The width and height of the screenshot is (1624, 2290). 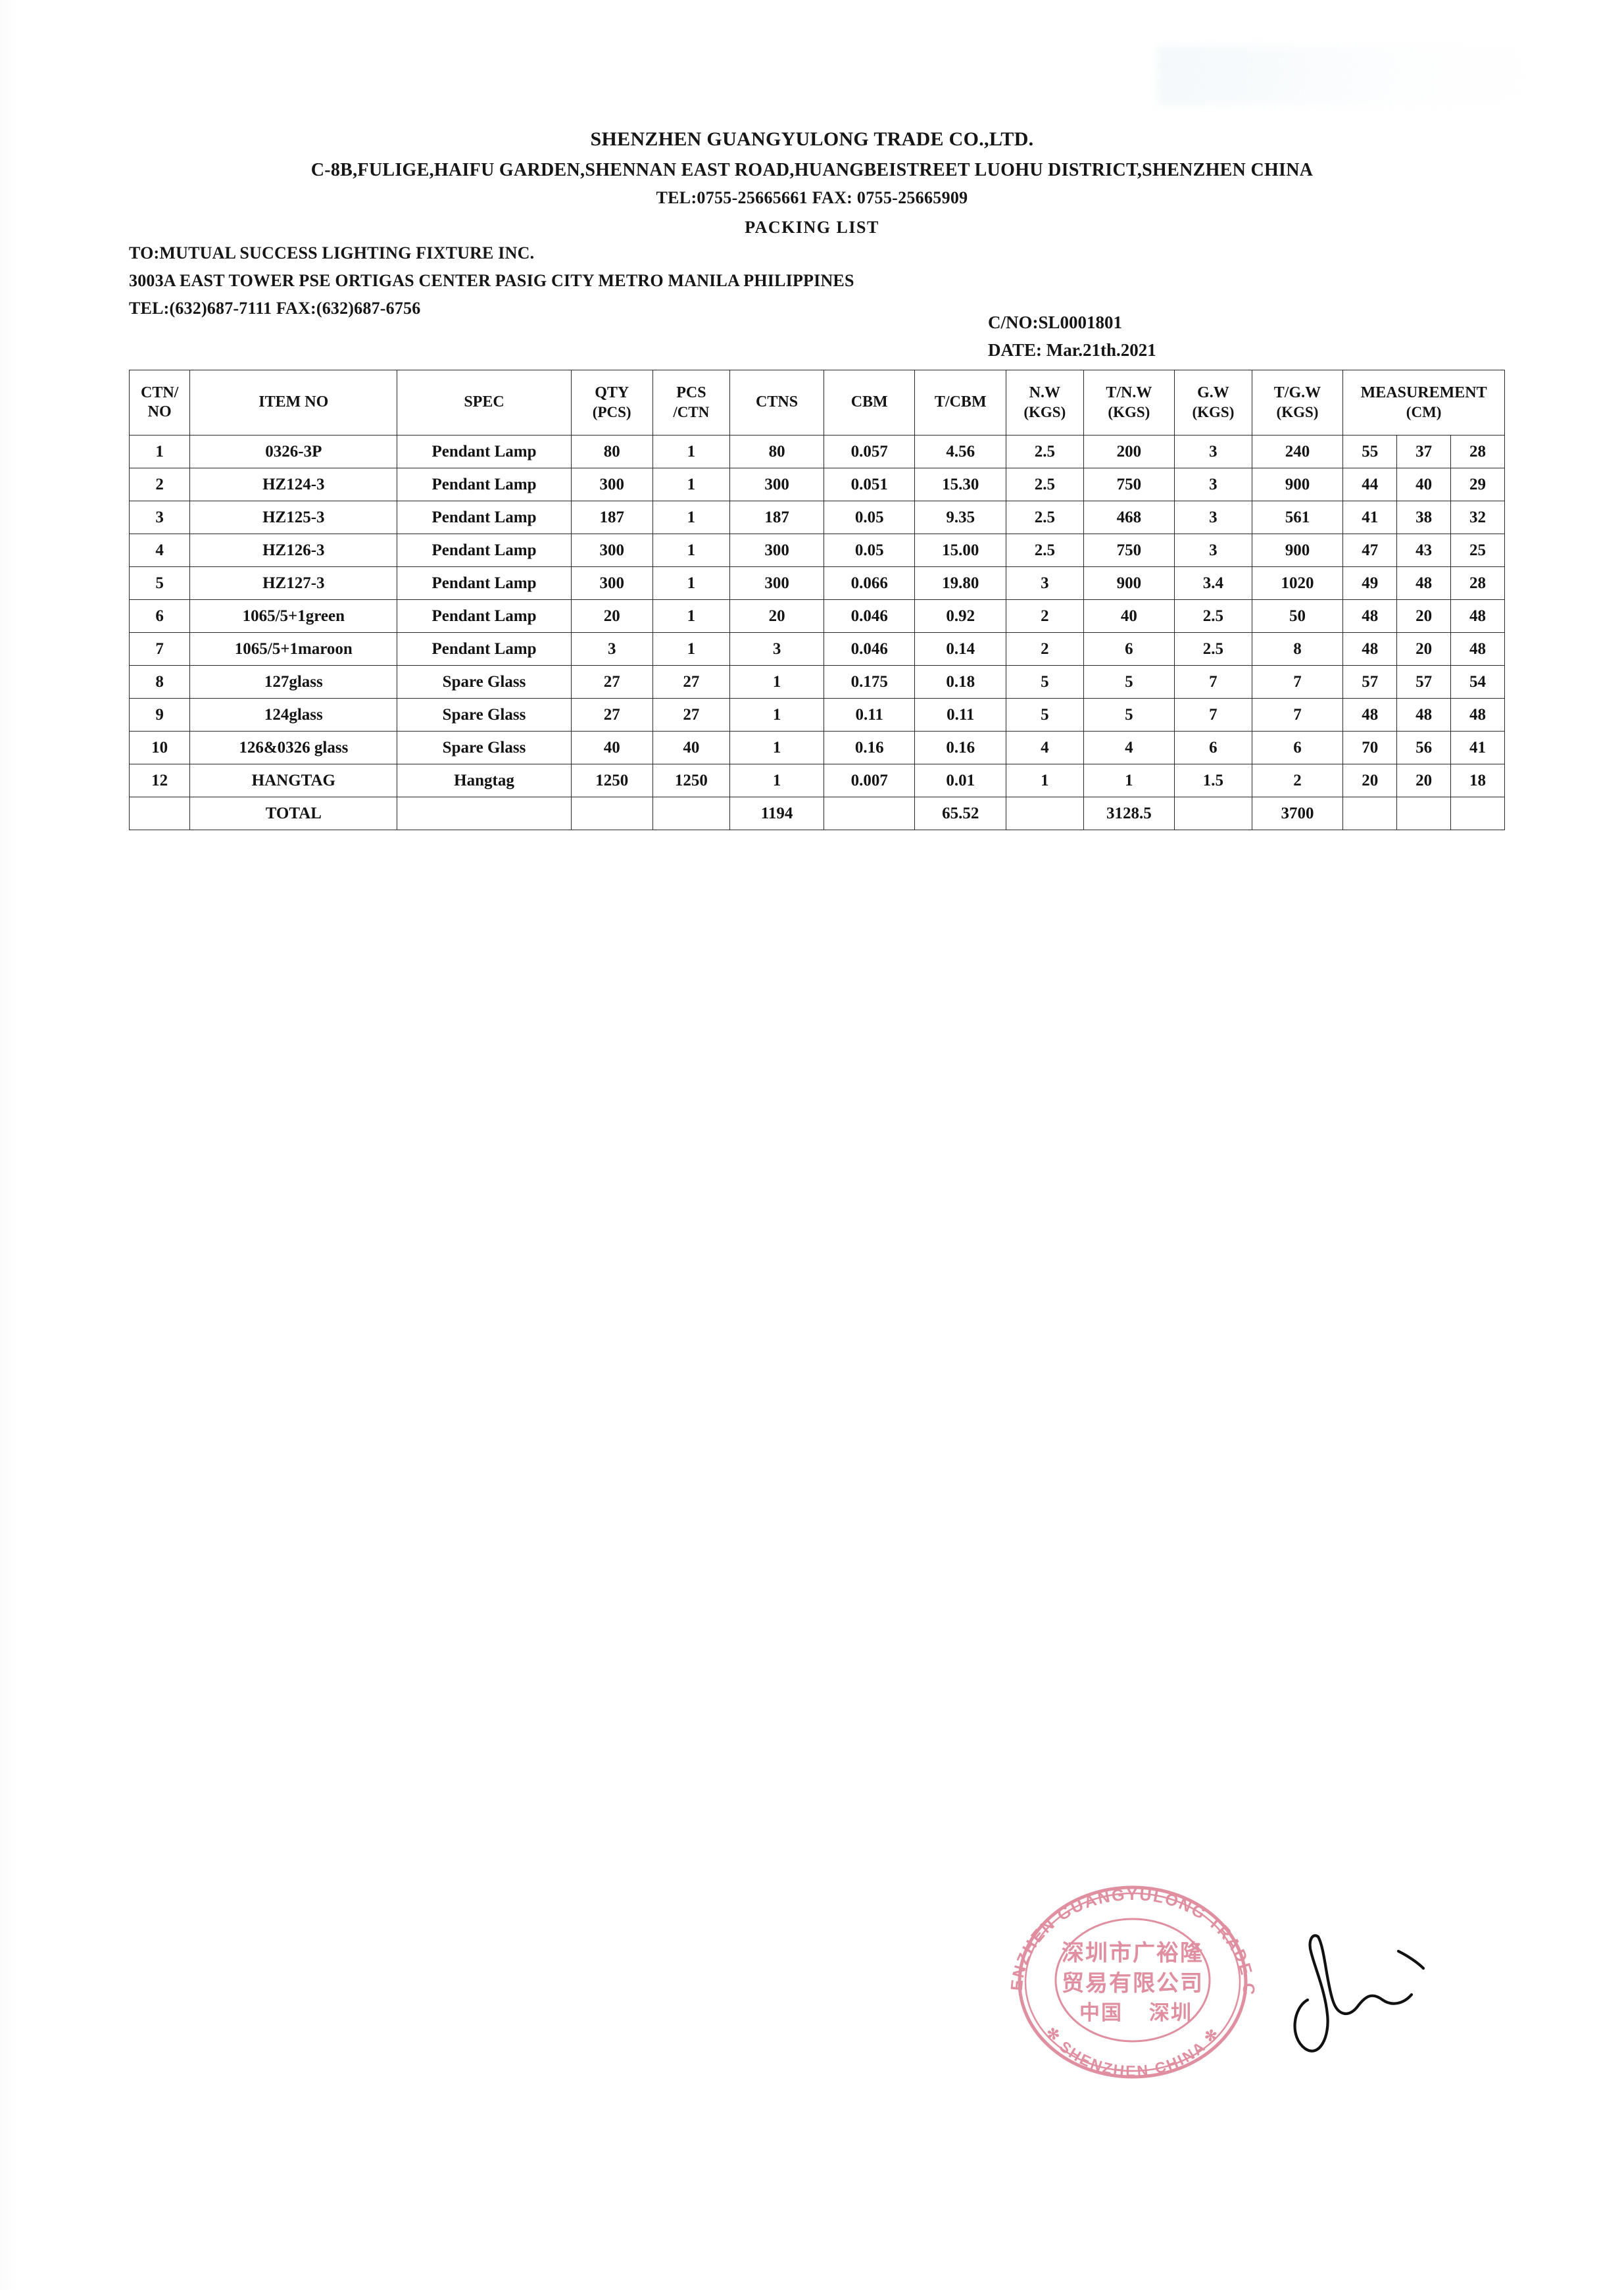 I want to click on total-cell-length, so click(x=1370, y=813).